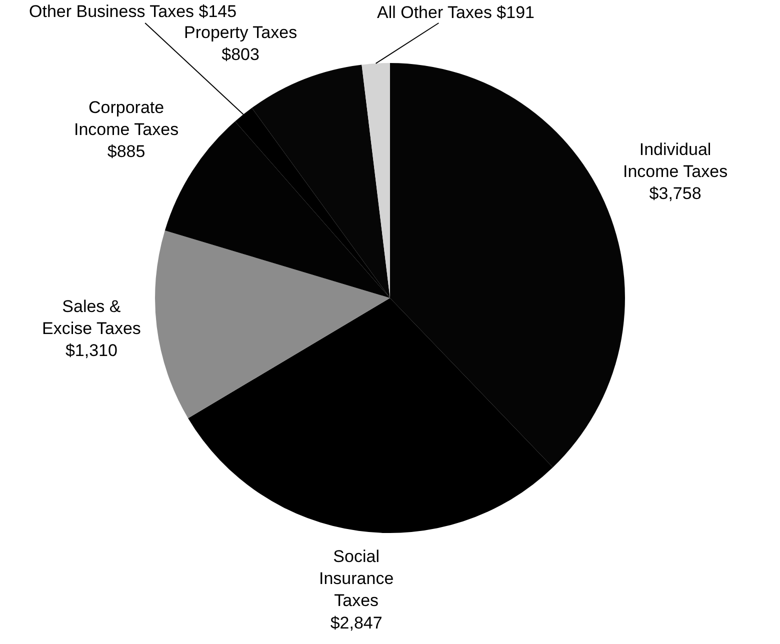 The width and height of the screenshot is (780, 644). I want to click on slice-label: Property Taxes, so click(241, 32).